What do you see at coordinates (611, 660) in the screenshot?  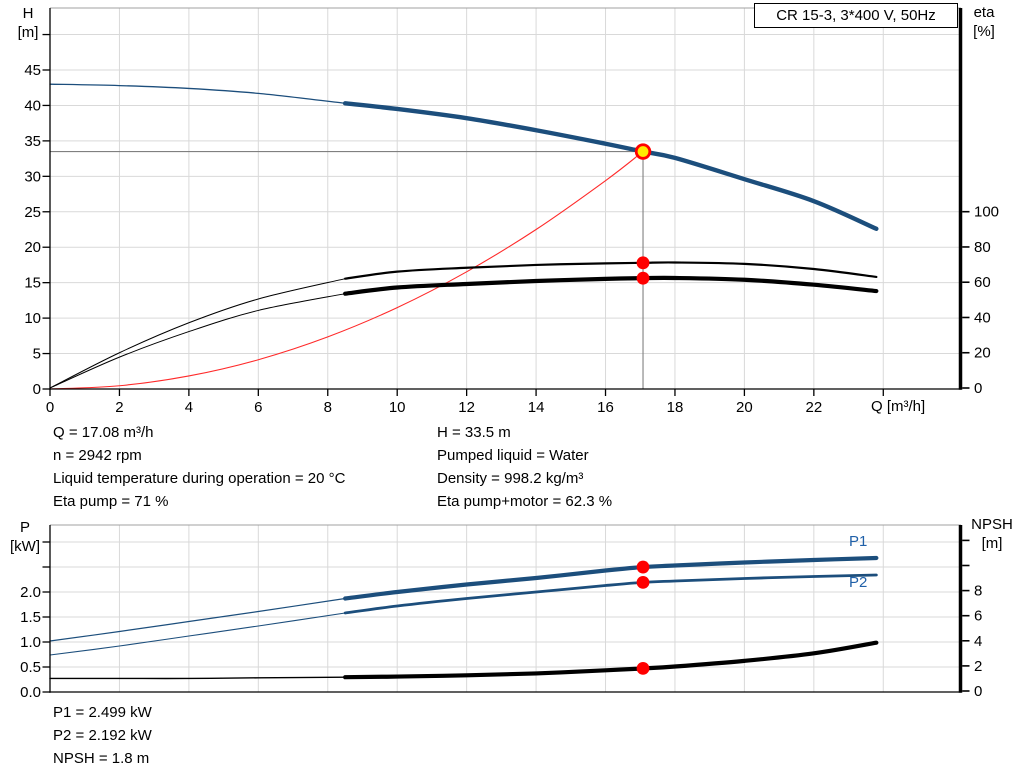 I see `npsh-curve` at bounding box center [611, 660].